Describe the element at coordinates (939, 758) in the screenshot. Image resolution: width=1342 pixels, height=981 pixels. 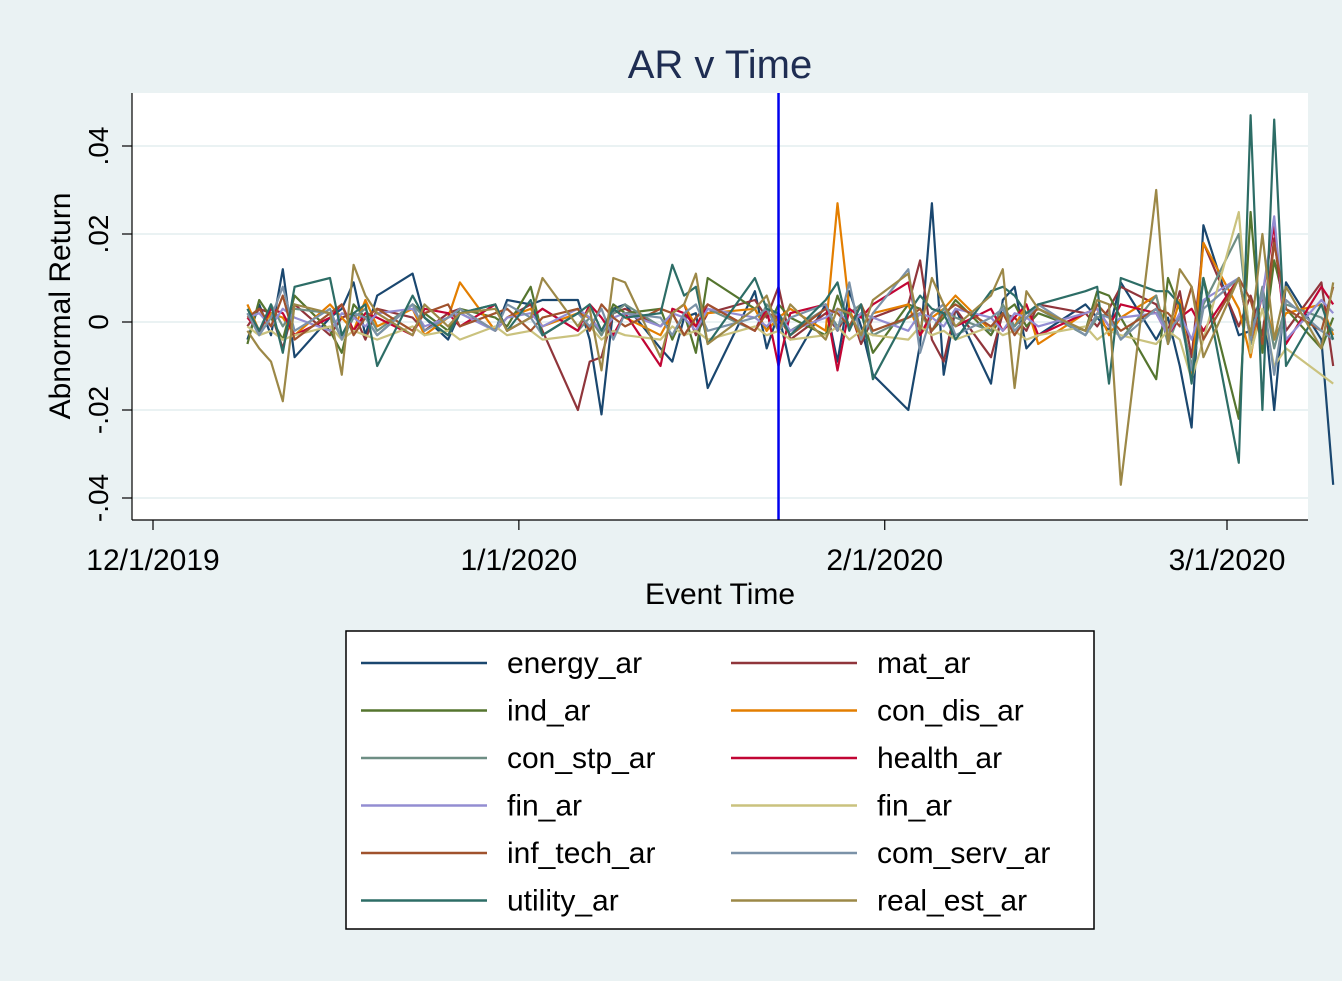
I see `legend-label-health_ar: health_ar` at that location.